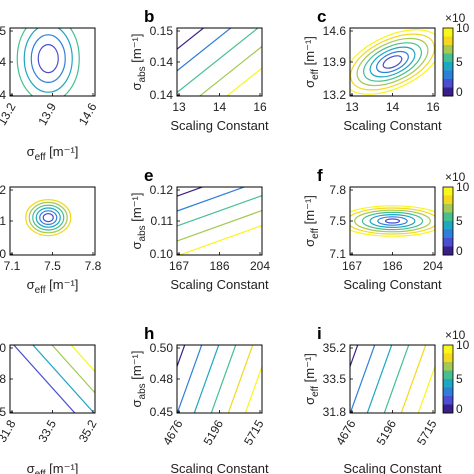 This screenshot has height=474, width=474. What do you see at coordinates (3, 62) in the screenshot?
I see `y-tick-label: 0.14` at bounding box center [3, 62].